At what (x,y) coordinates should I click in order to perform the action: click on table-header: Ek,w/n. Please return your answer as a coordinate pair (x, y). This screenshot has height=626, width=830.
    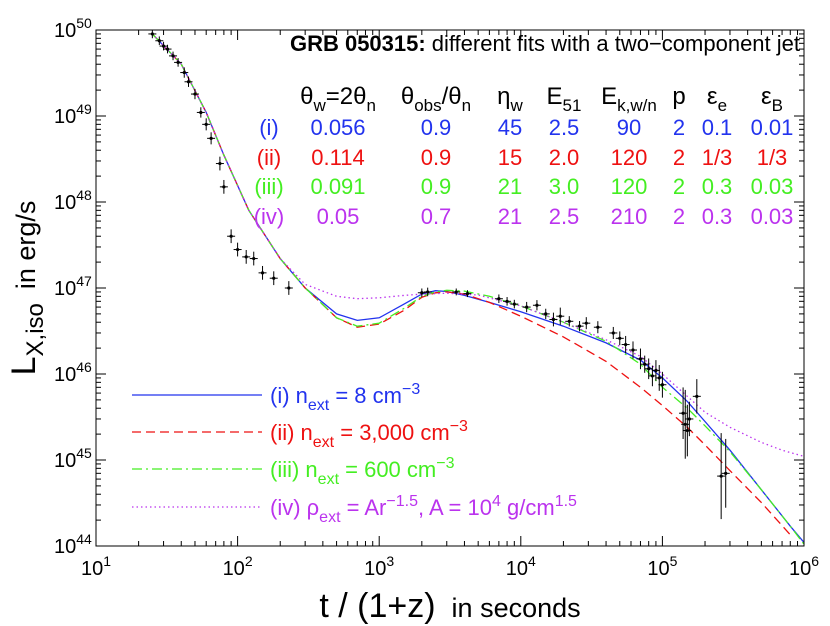
    Looking at the image, I should click on (629, 99).